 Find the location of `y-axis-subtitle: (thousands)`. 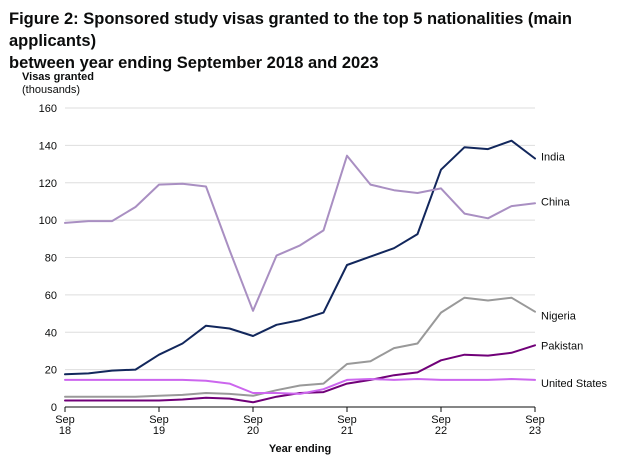

y-axis-subtitle: (thousands) is located at coordinates (51, 90).